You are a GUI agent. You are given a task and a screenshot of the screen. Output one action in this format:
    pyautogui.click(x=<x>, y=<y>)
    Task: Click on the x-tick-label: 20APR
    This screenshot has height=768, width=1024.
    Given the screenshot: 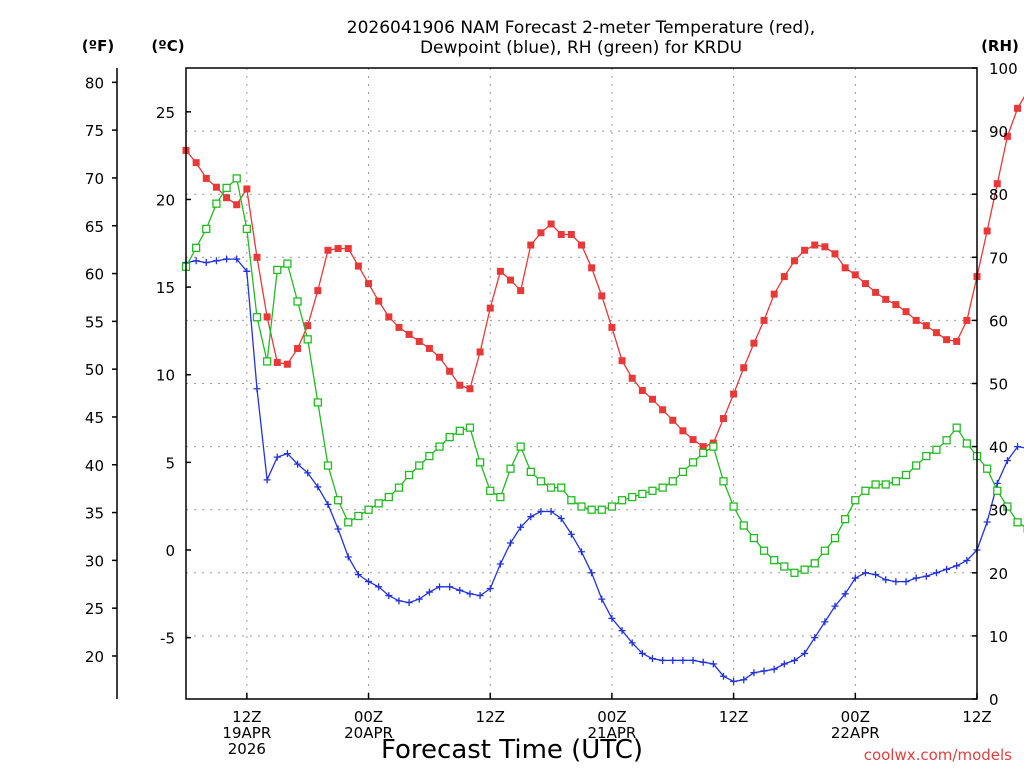 What is the action you would take?
    pyautogui.click(x=368, y=733)
    